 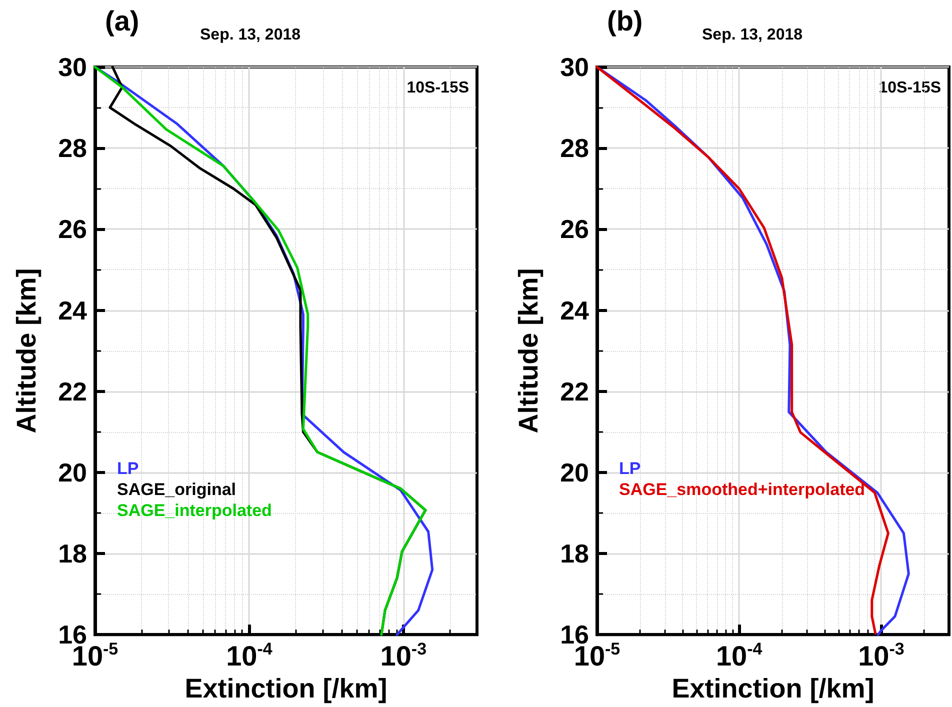 I want to click on chart-title: (a), so click(x=122, y=21).